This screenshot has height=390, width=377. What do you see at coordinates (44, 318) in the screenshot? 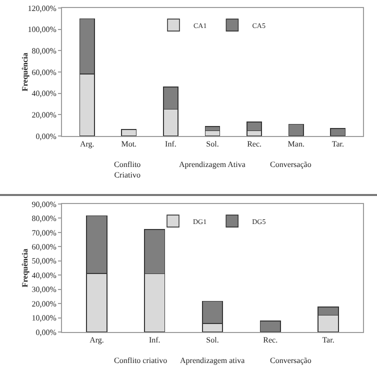
I see `y-tick-label: 10,00%` at bounding box center [44, 318].